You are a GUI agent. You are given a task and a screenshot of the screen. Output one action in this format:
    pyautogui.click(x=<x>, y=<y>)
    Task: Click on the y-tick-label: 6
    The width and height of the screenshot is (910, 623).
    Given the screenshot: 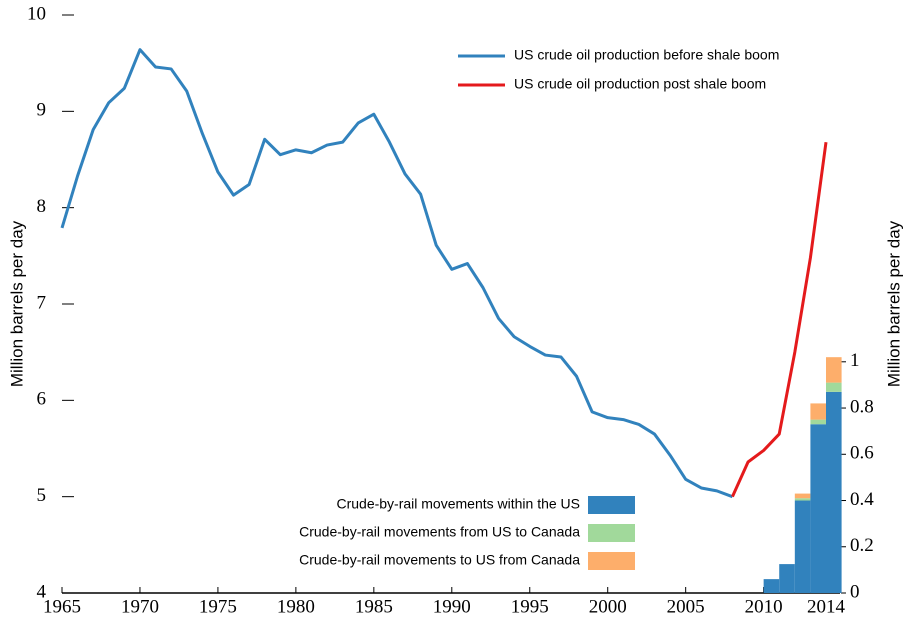 What is the action you would take?
    pyautogui.click(x=42, y=399)
    